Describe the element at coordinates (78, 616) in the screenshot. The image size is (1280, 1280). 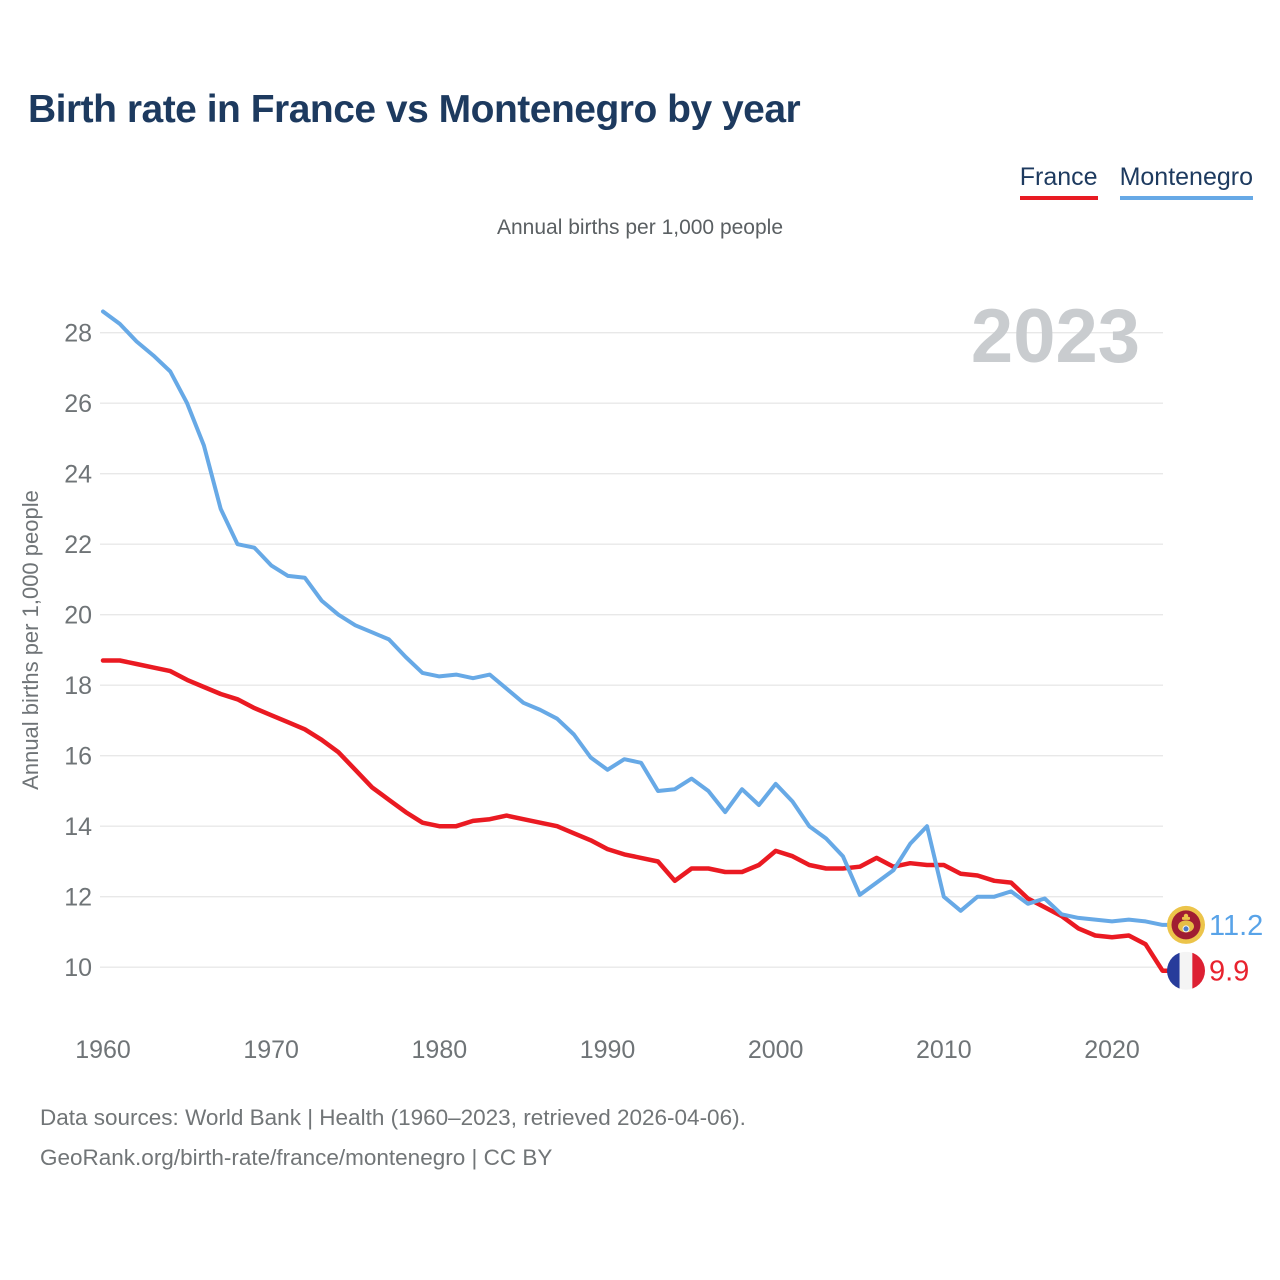
I see `y-tick-20: 20` at that location.